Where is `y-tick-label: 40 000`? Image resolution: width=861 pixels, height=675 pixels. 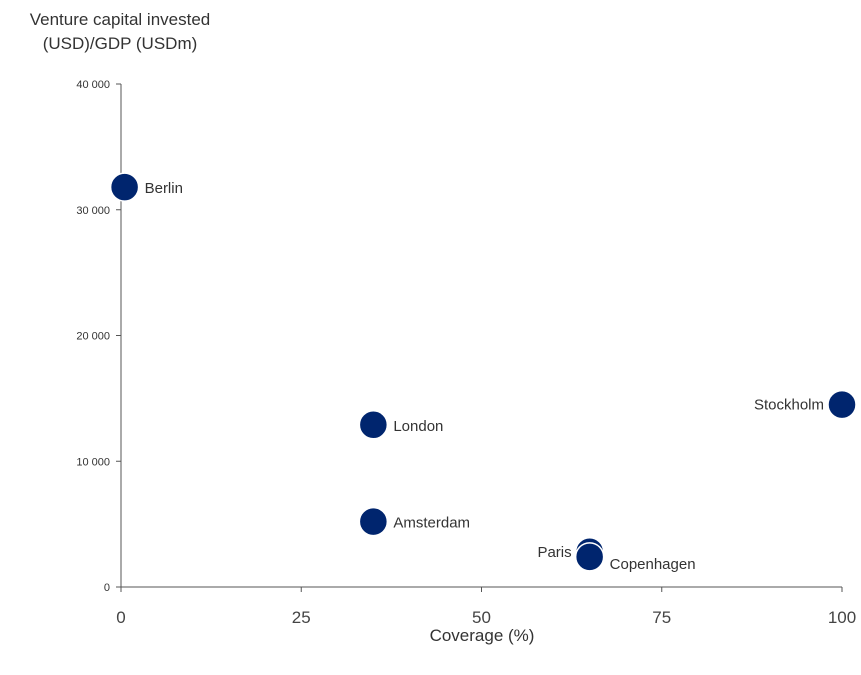
y-tick-label: 40 000 is located at coordinates (93, 85).